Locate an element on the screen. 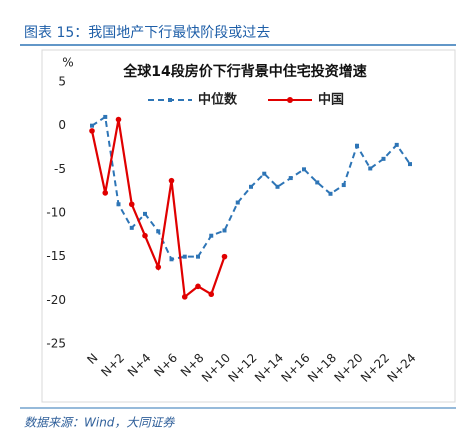 The width and height of the screenshot is (463, 441). x-tick-label: N+24 is located at coordinates (401, 368).